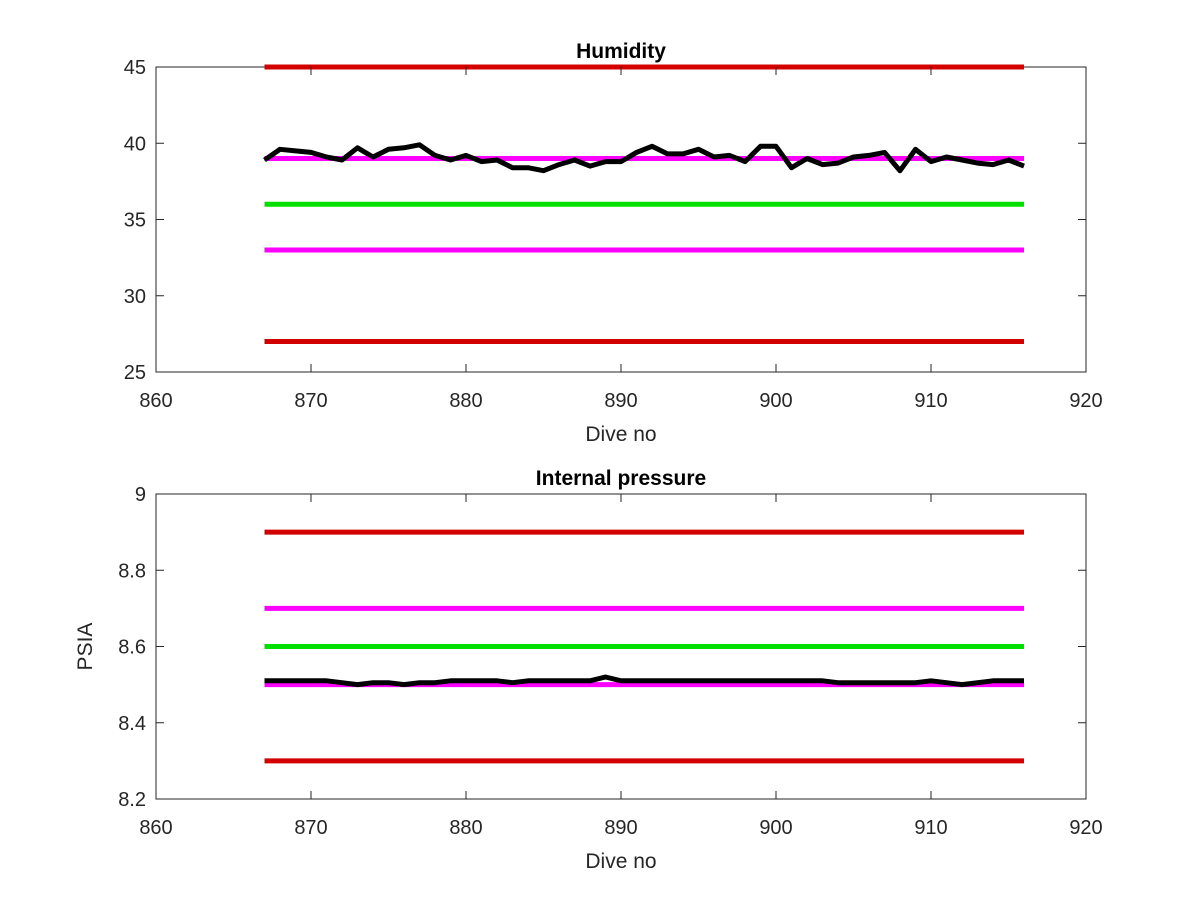 This screenshot has height=900, width=1200. Describe the element at coordinates (132, 571) in the screenshot. I see `y-tick-label: 8.8` at that location.